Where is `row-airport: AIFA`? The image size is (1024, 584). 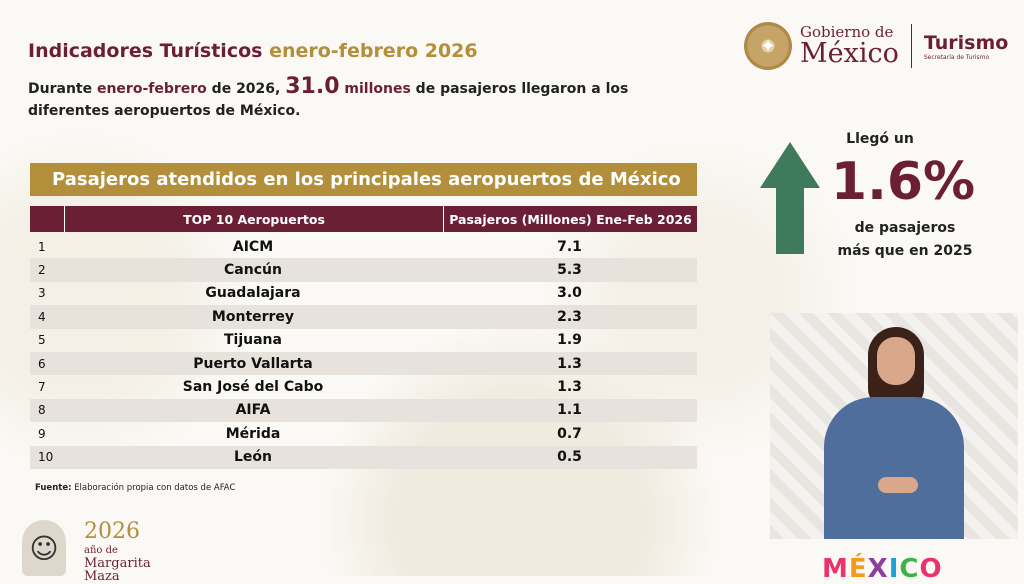
row-airport: AIFA is located at coordinates (253, 410).